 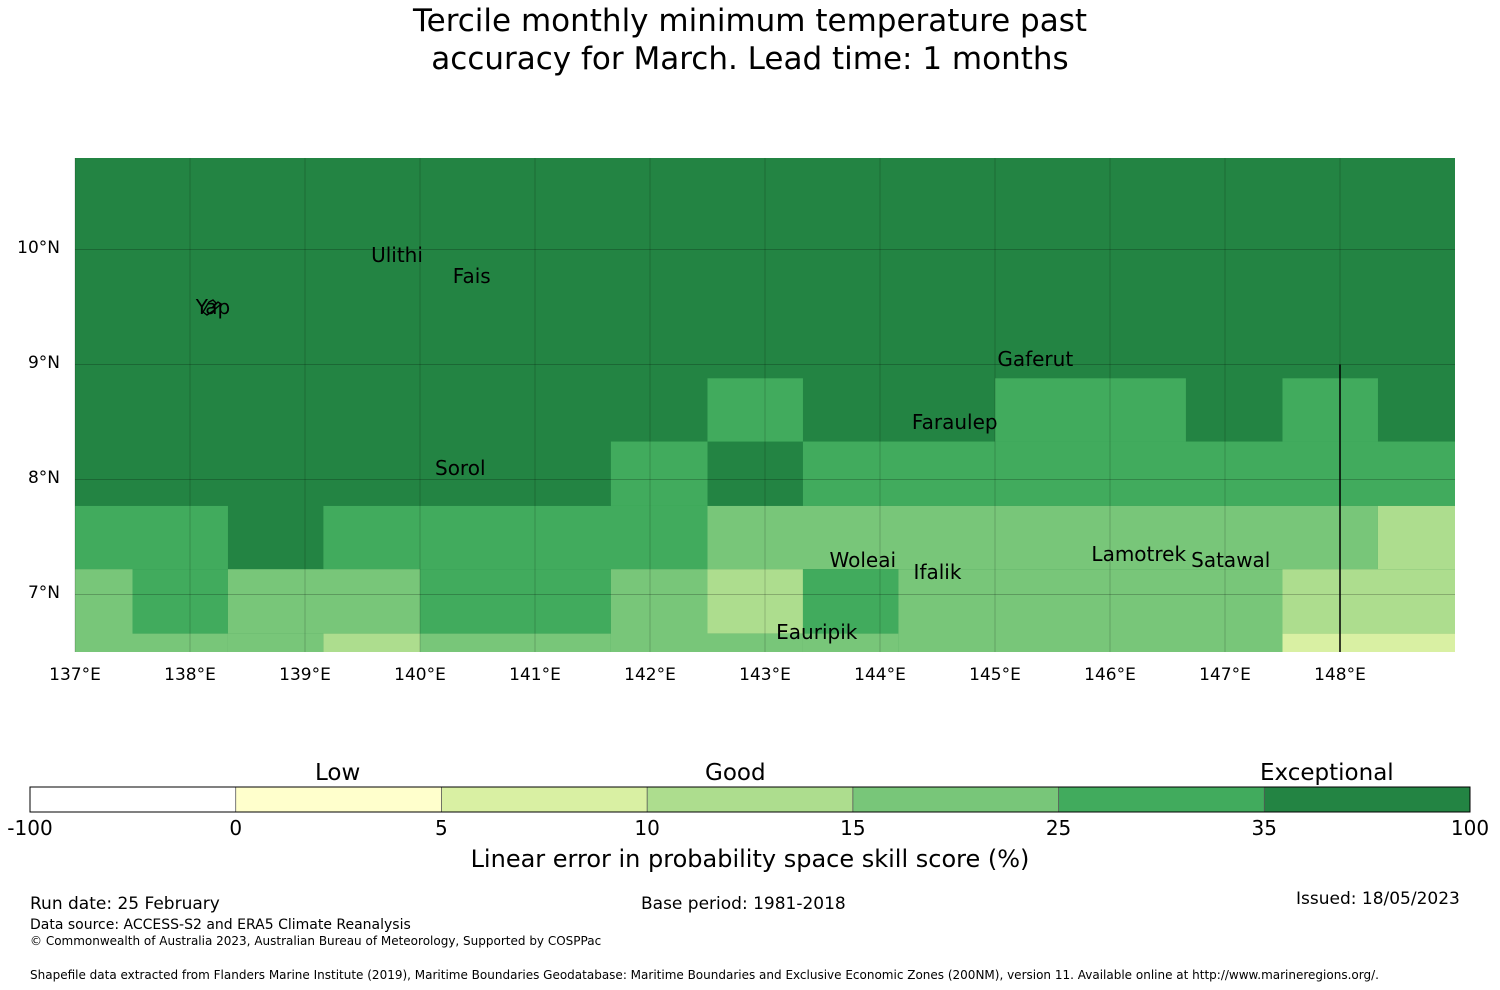 What do you see at coordinates (1470, 828) in the screenshot?
I see `colorbar-tick-label: 100` at bounding box center [1470, 828].